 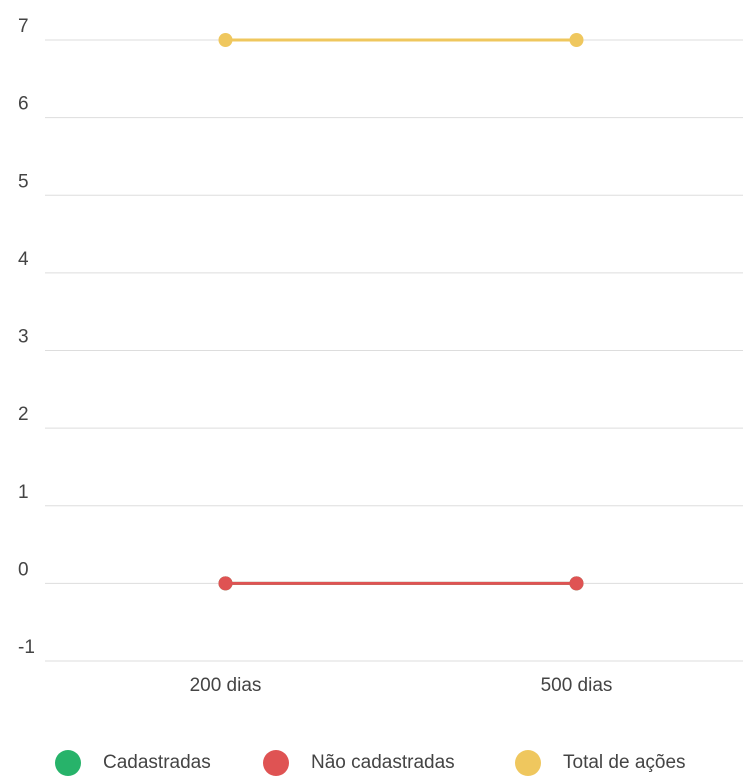 What do you see at coordinates (26, 647) in the screenshot?
I see `y-tick-label: -1` at bounding box center [26, 647].